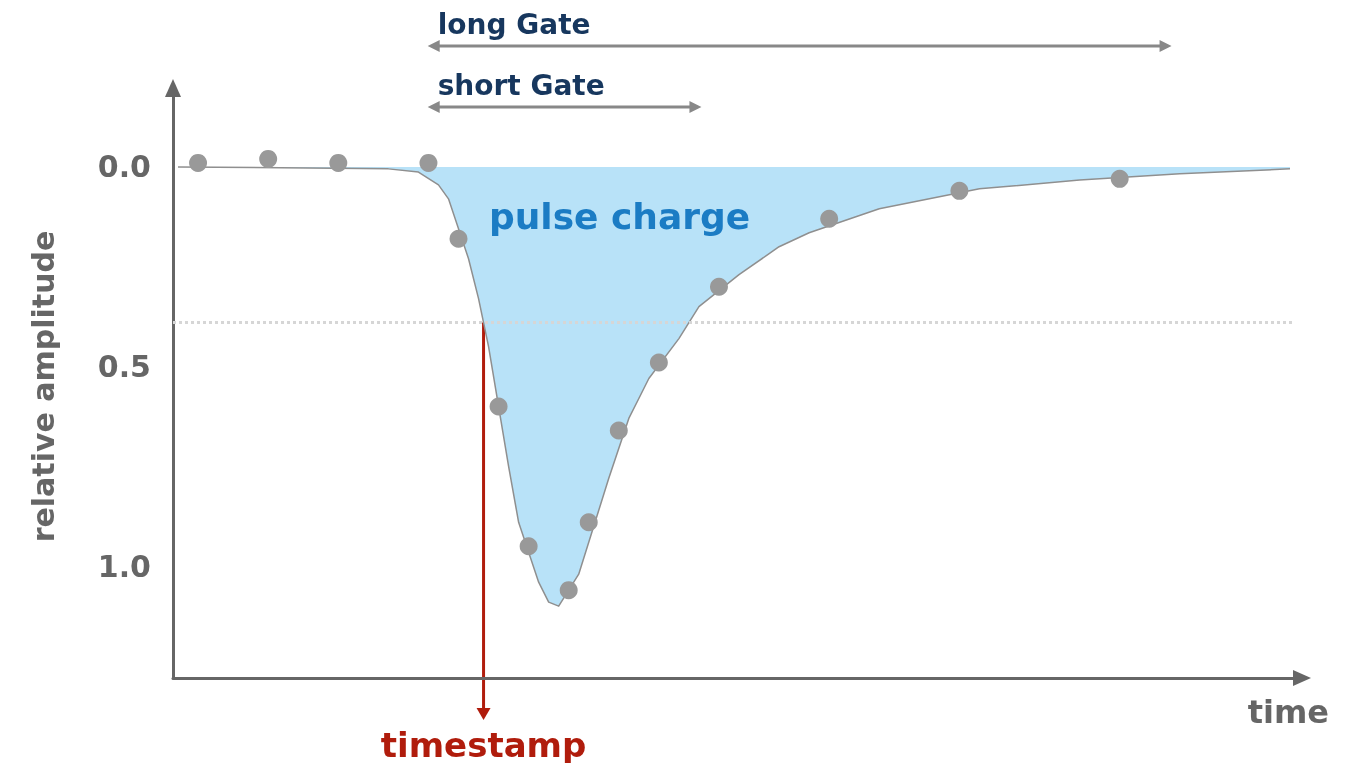 The image size is (1355, 771). Describe the element at coordinates (124, 367) in the screenshot. I see `y-tick-label: 0.5` at that location.